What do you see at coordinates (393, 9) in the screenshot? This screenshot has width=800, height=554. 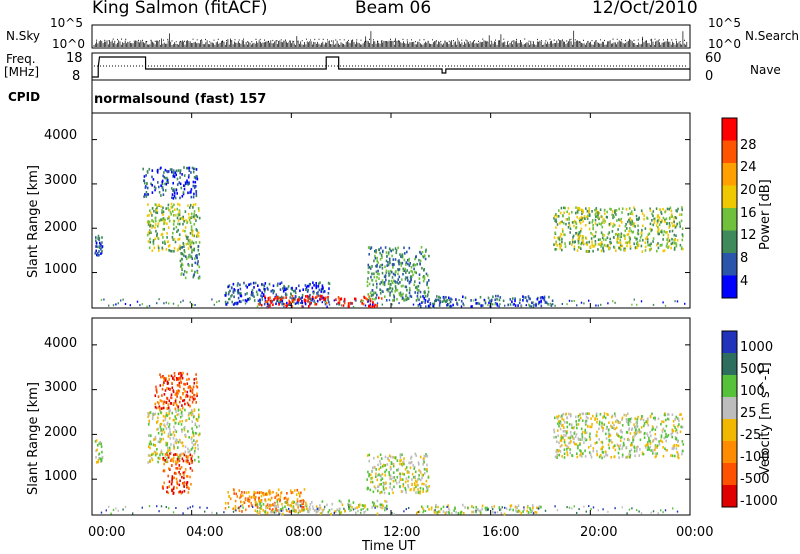 I see `beam-title: Beam 06` at bounding box center [393, 9].